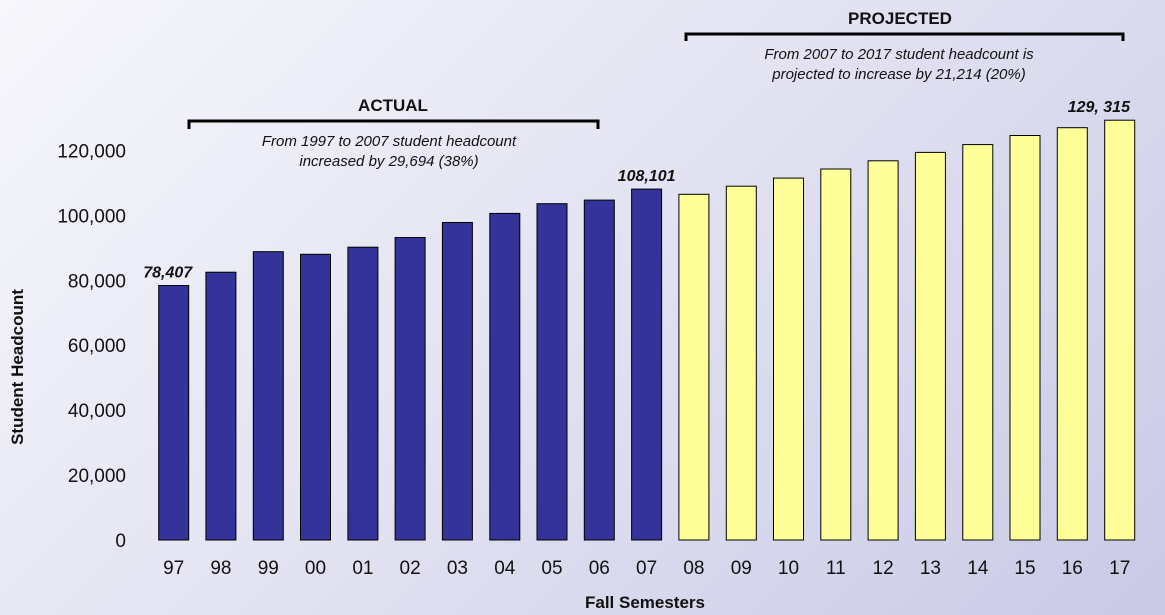  I want to click on x-tick-label: 01, so click(362, 568).